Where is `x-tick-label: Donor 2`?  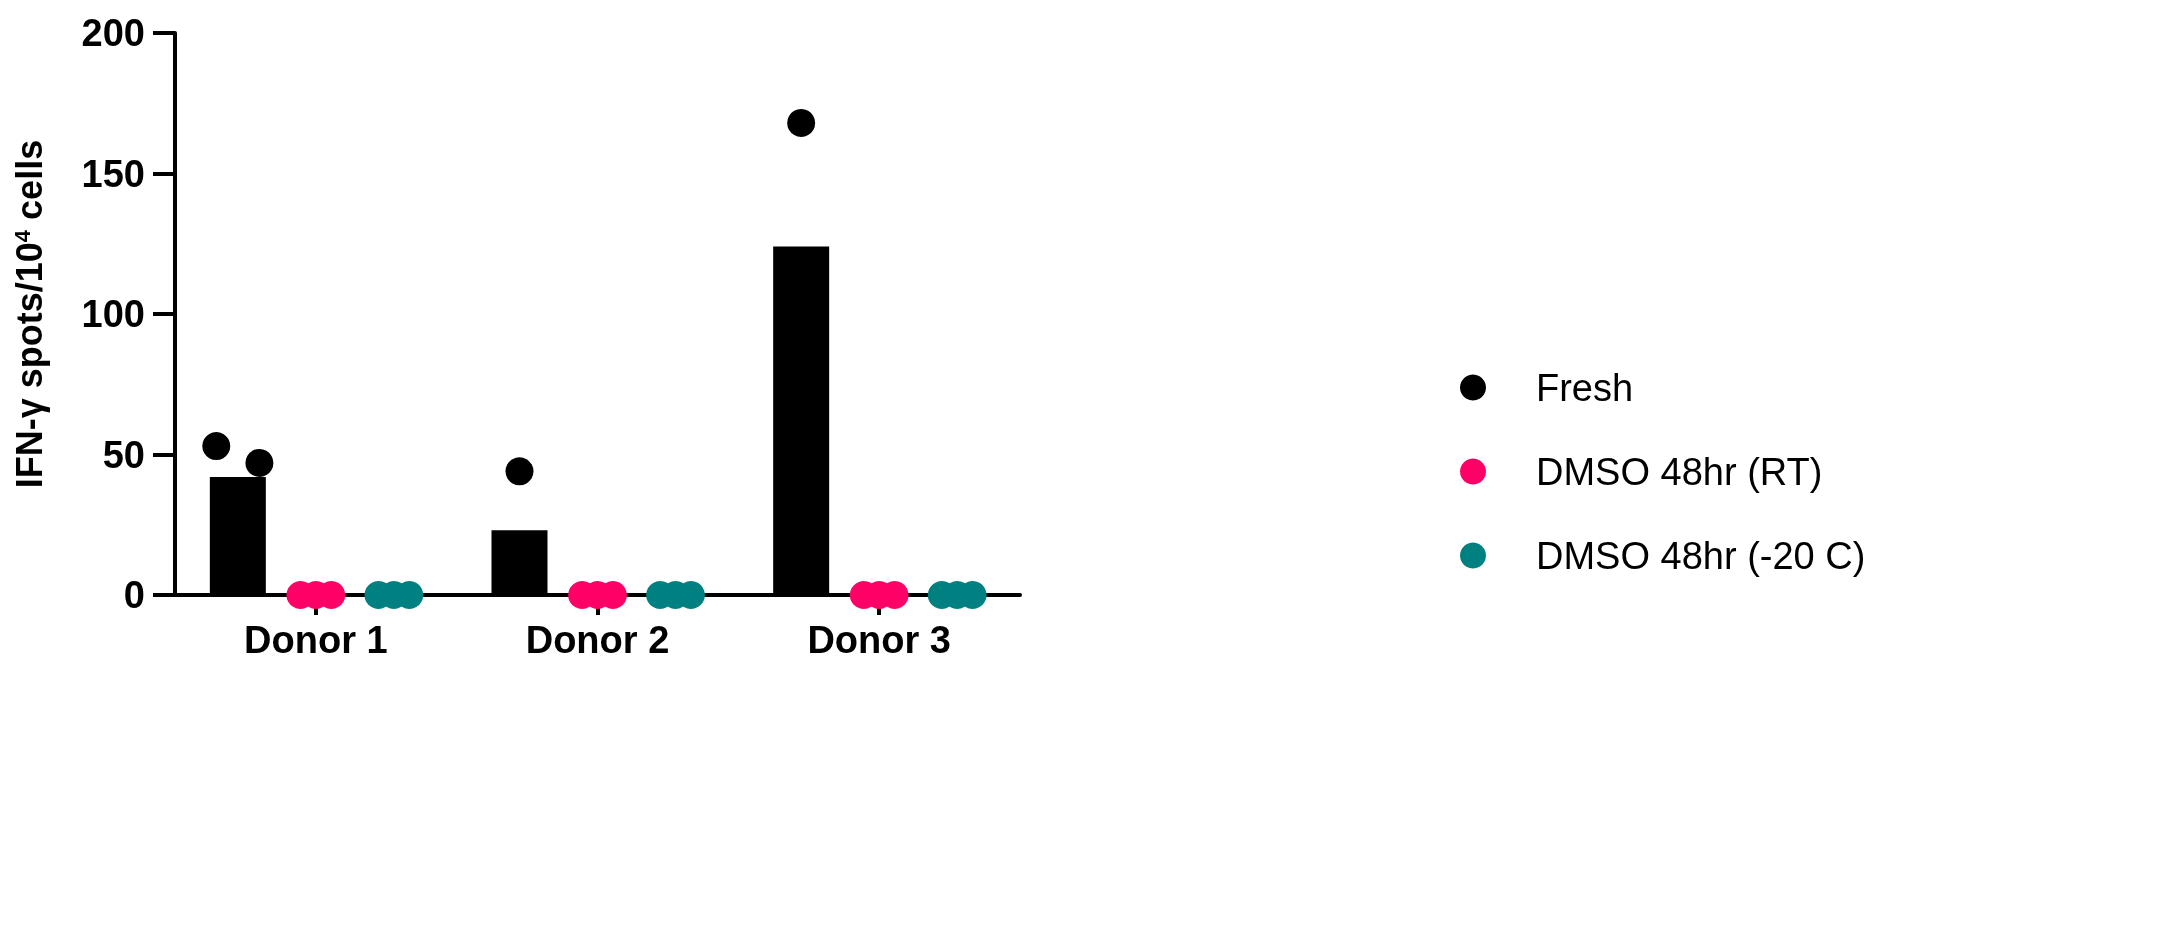 x-tick-label: Donor 2 is located at coordinates (597, 640).